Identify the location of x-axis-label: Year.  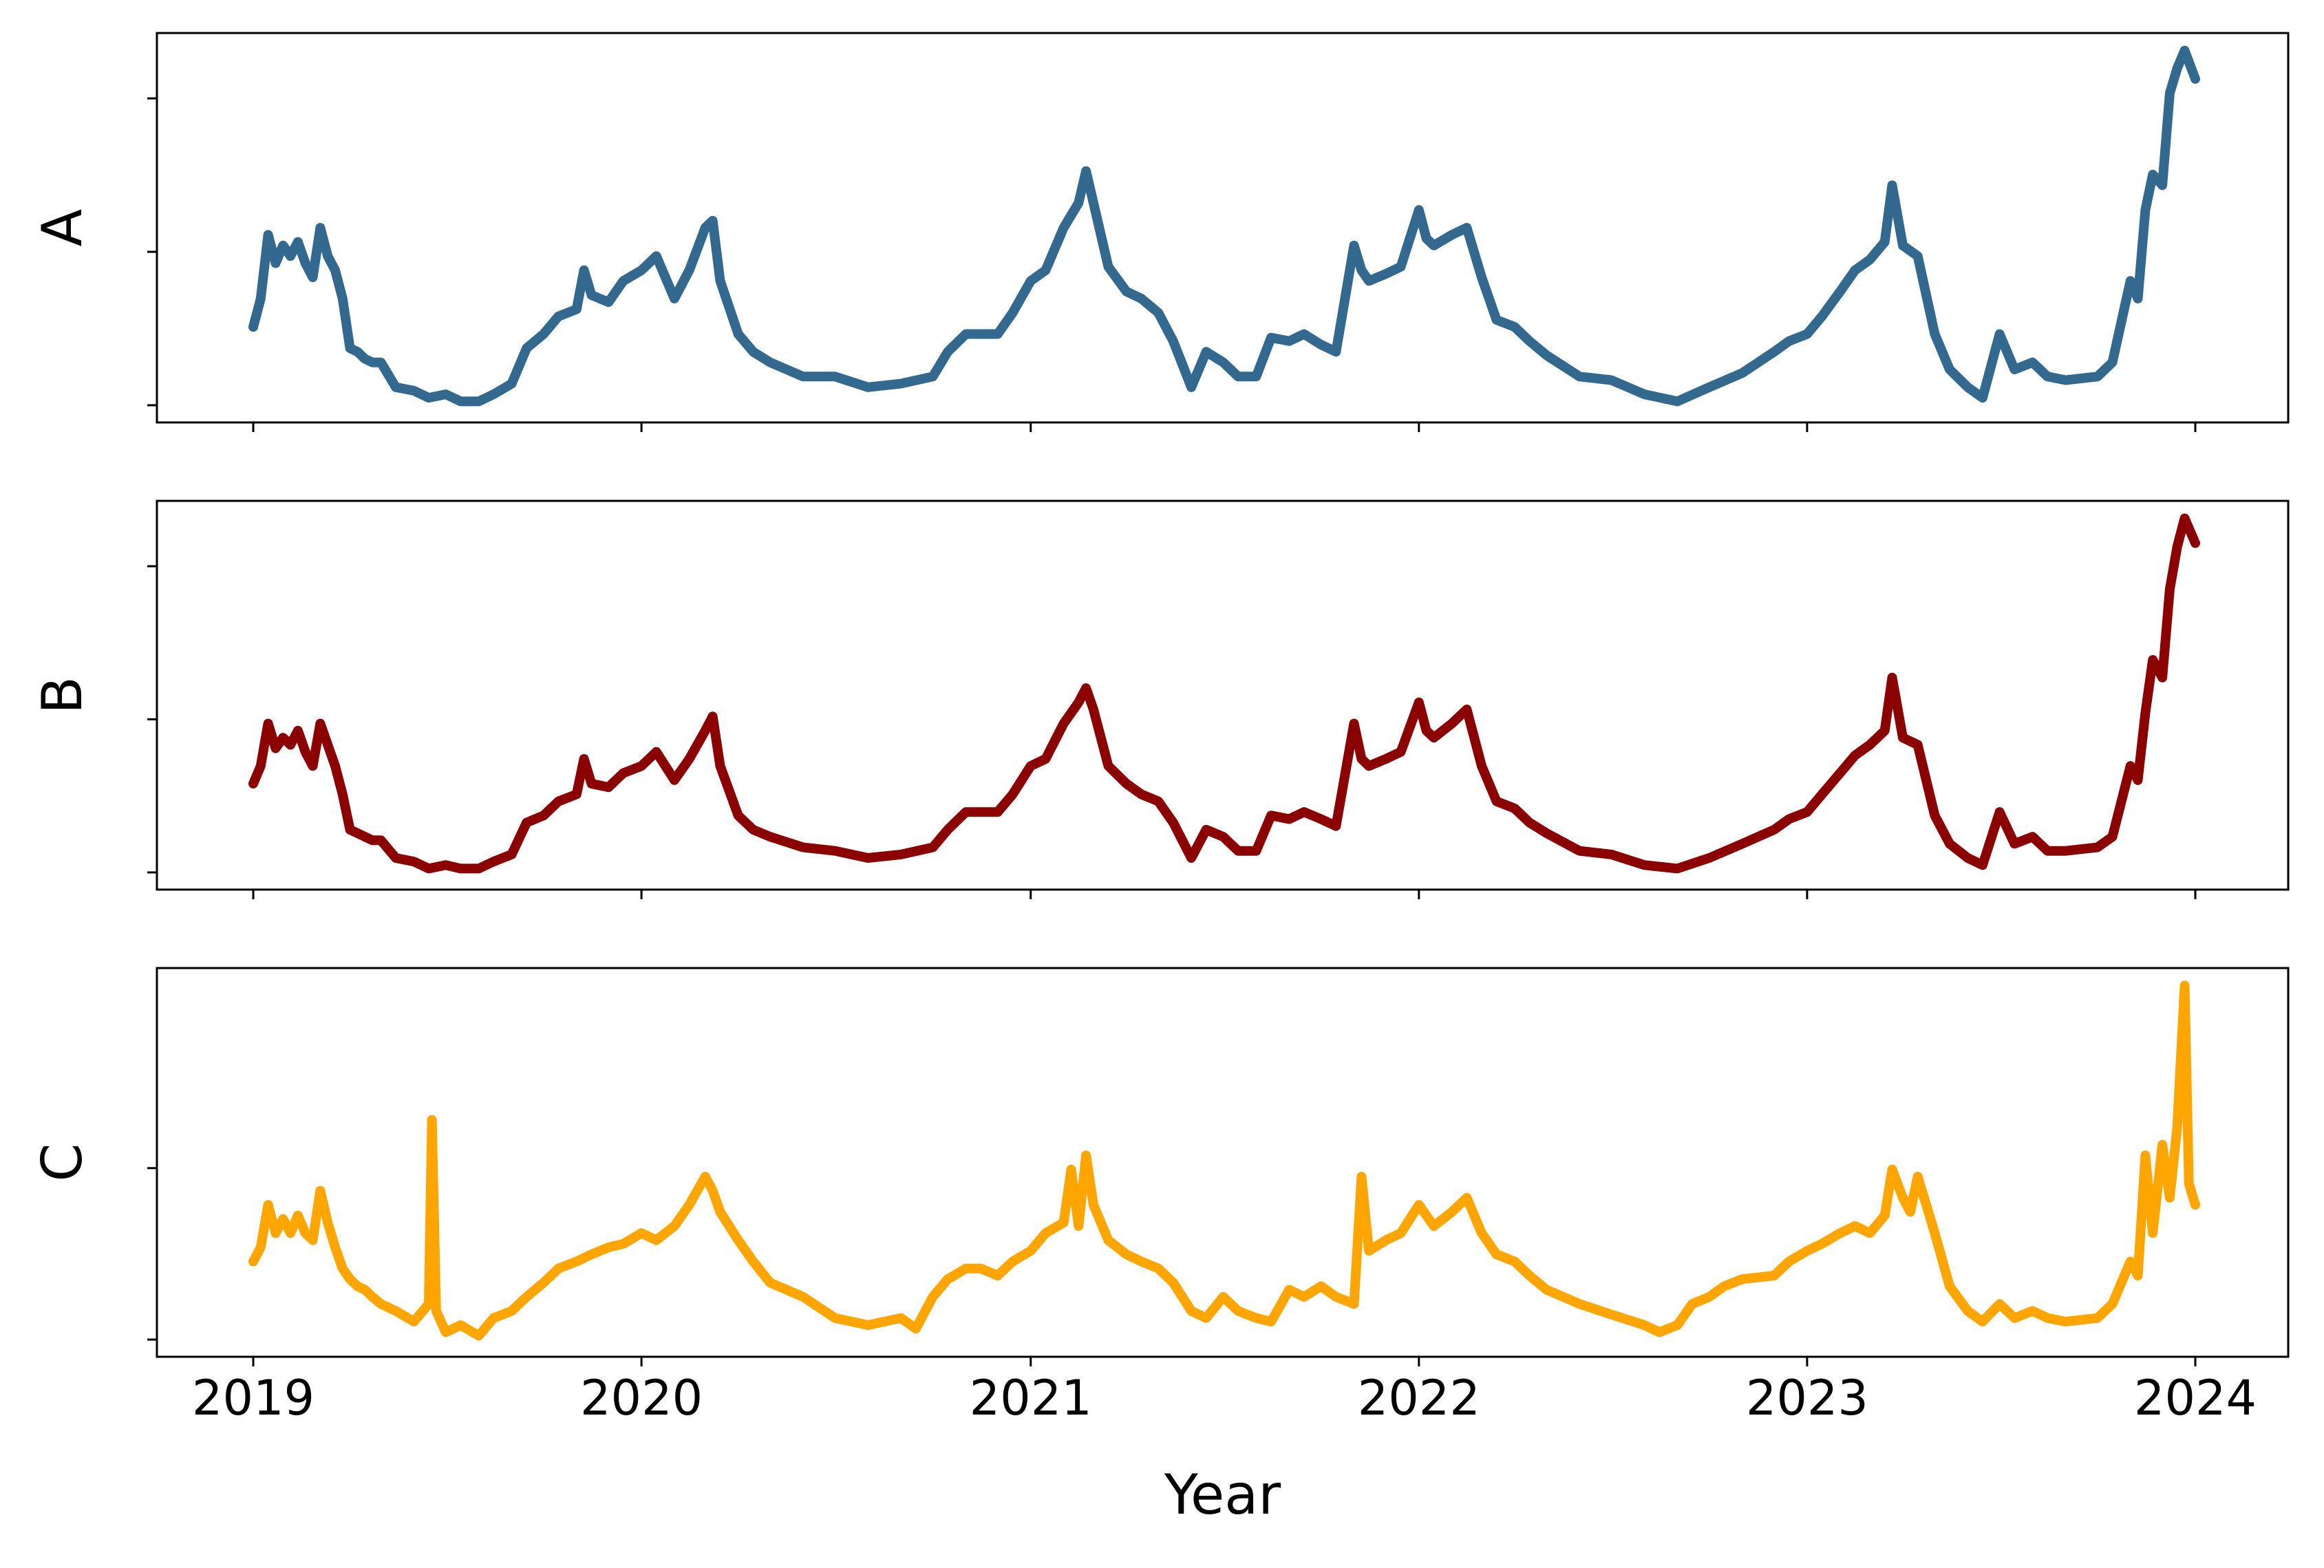
(1222, 1495).